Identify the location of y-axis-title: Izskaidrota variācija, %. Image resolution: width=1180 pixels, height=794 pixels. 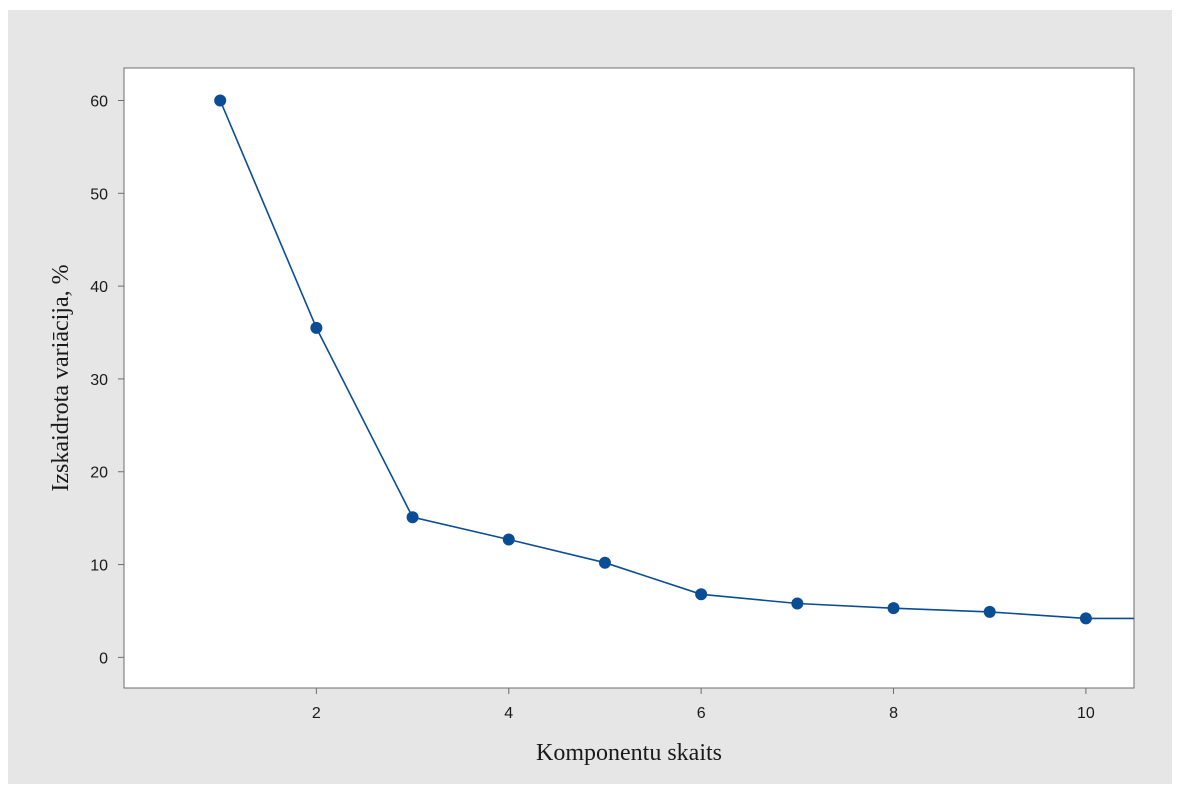
(61, 377).